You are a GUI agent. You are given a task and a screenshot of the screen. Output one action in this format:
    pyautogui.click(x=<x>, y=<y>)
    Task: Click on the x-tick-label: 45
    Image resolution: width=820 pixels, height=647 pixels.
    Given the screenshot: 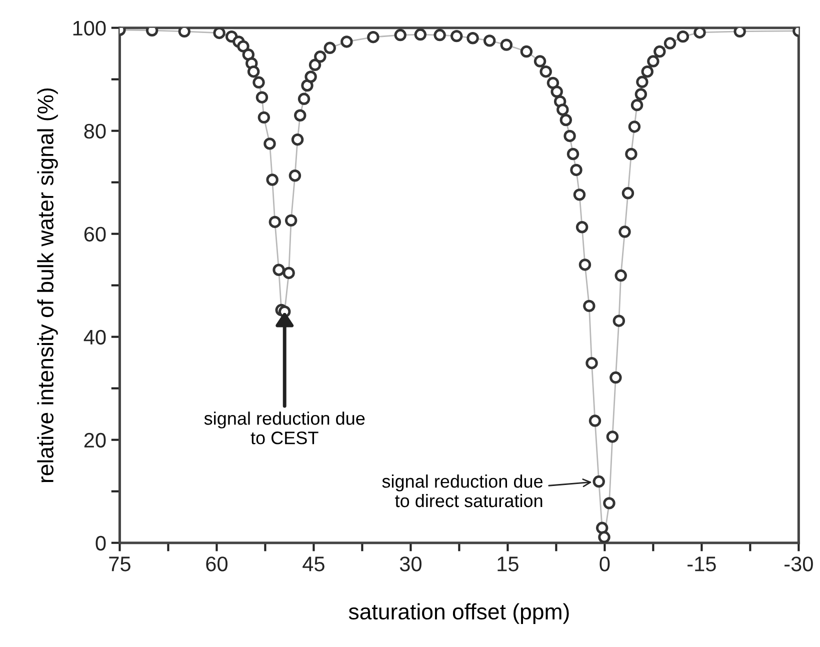 What is the action you would take?
    pyautogui.click(x=313, y=564)
    